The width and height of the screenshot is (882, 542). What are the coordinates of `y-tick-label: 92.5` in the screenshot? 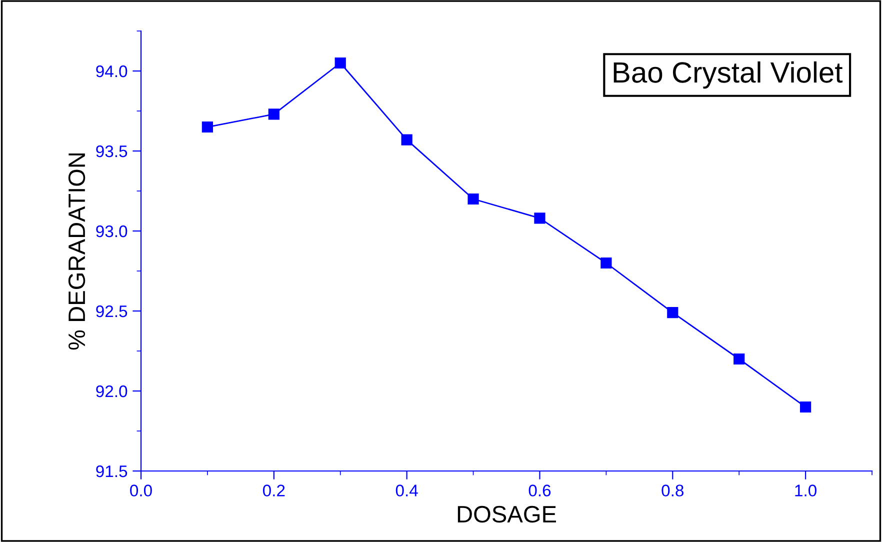 It's located at (112, 311).